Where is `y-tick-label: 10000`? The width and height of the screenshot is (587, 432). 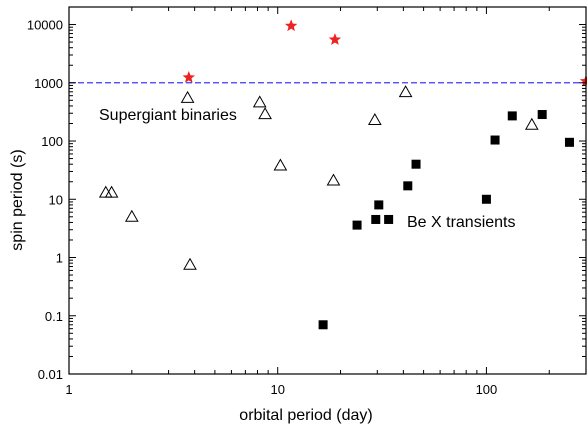
y-tick-label: 10000 is located at coordinates (45, 25).